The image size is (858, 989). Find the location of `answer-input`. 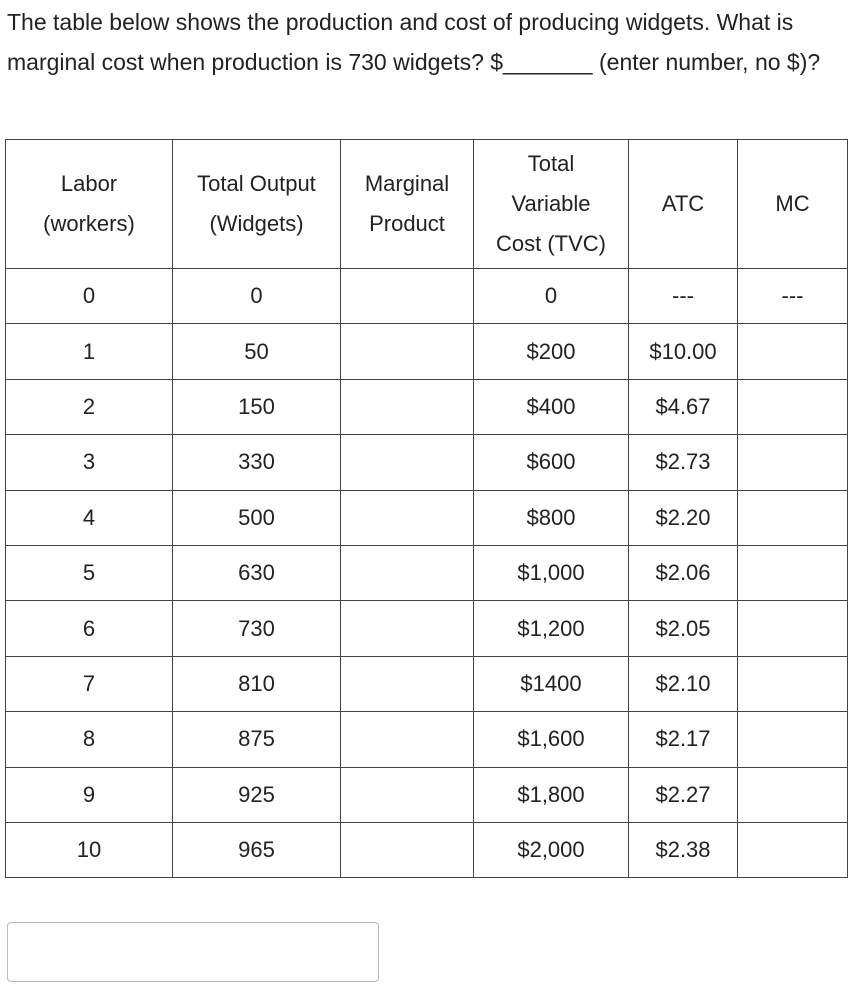

answer-input is located at coordinates (193, 952).